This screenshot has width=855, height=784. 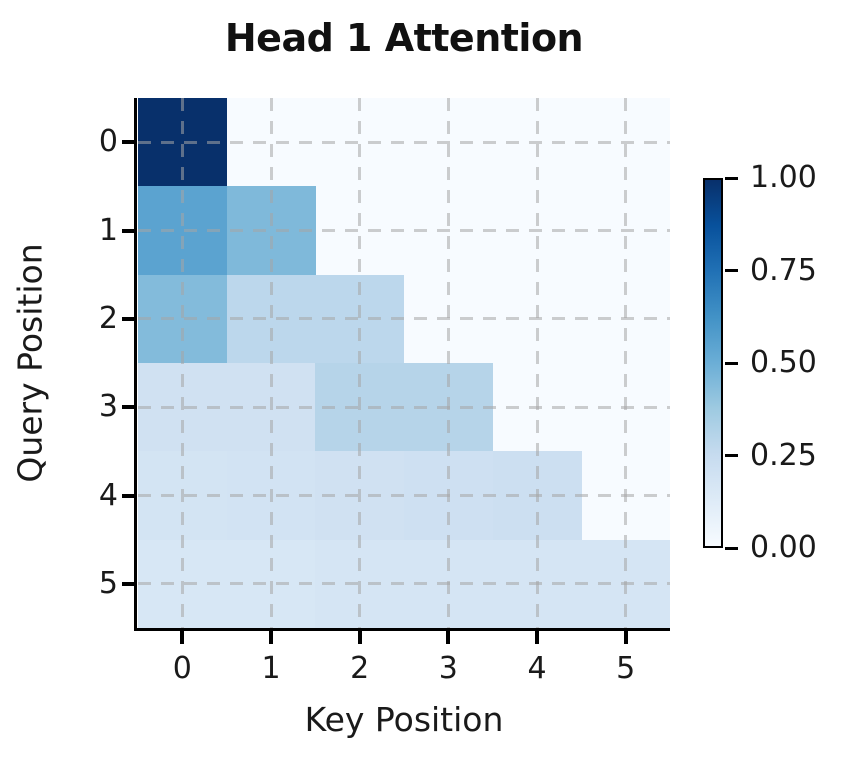 I want to click on y-tick-label: 5, so click(x=108, y=583).